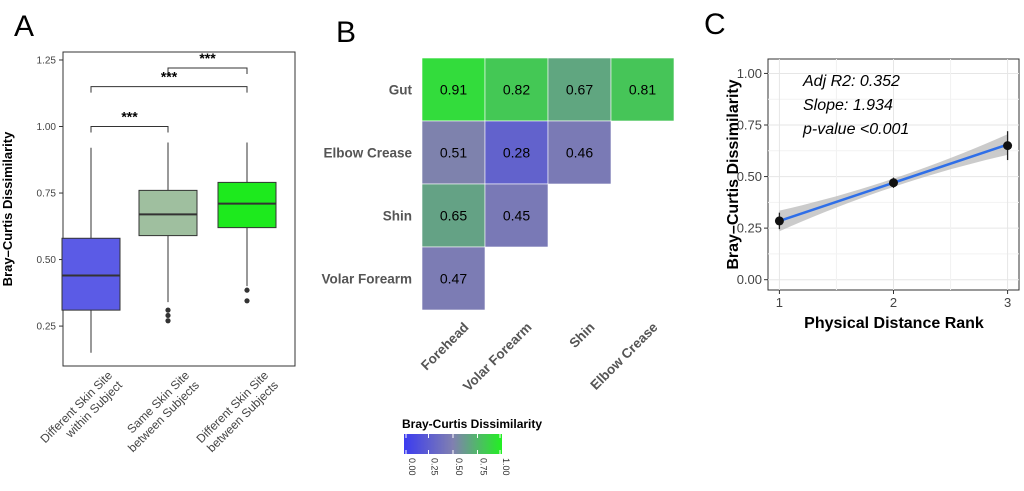  I want to click on heatmap-value: 0.47, so click(453, 279).